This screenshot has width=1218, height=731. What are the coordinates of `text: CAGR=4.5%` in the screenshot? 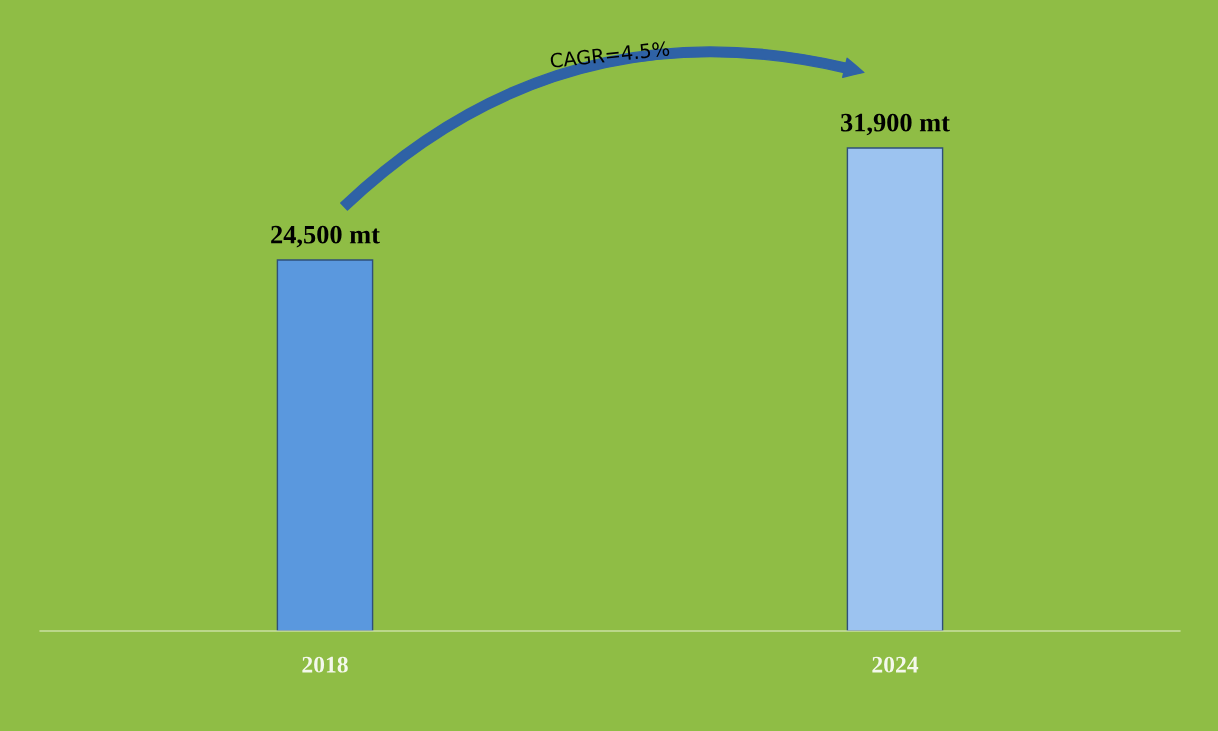 It's located at (610, 55).